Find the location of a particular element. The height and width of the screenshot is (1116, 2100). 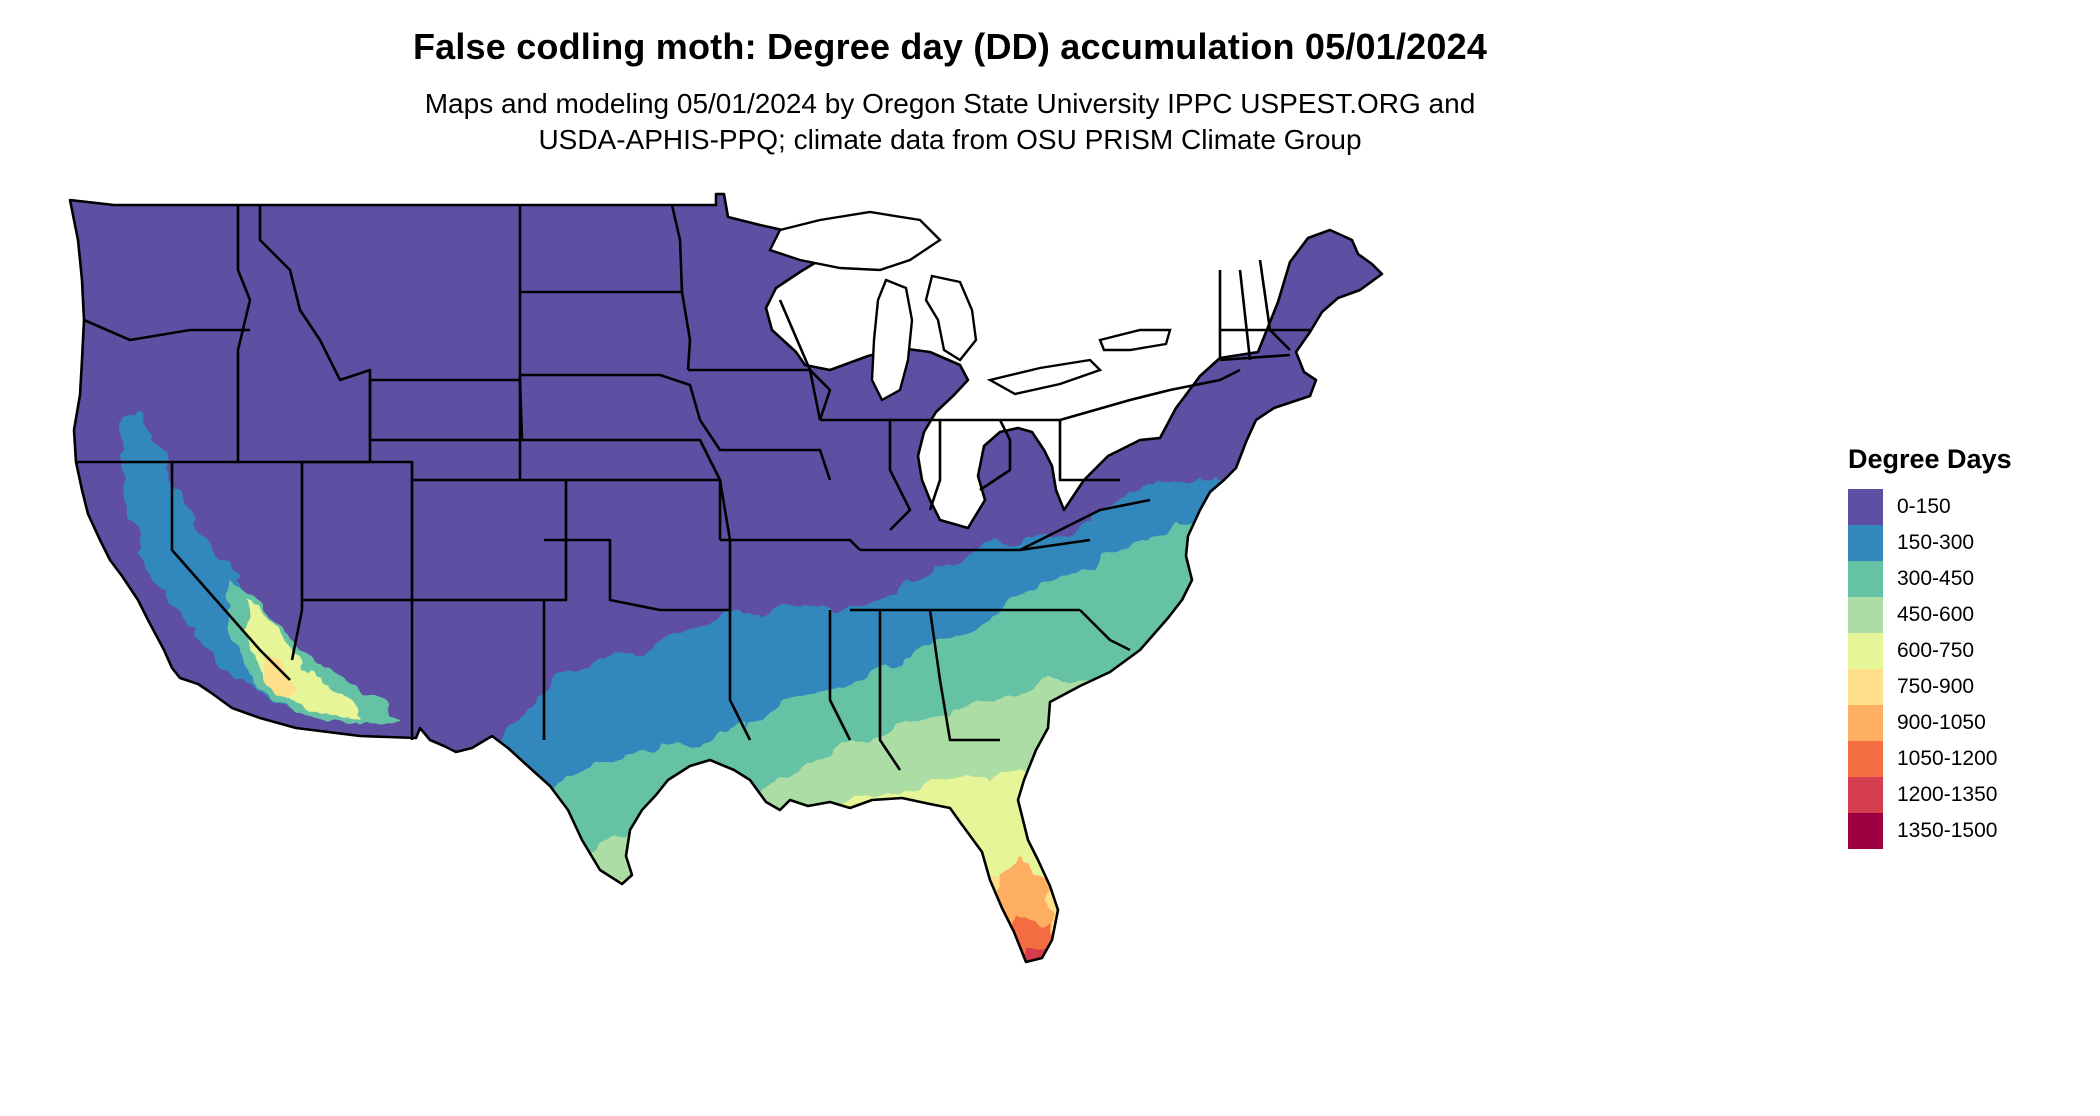

boundary-mo-ar is located at coordinates (789, 515).